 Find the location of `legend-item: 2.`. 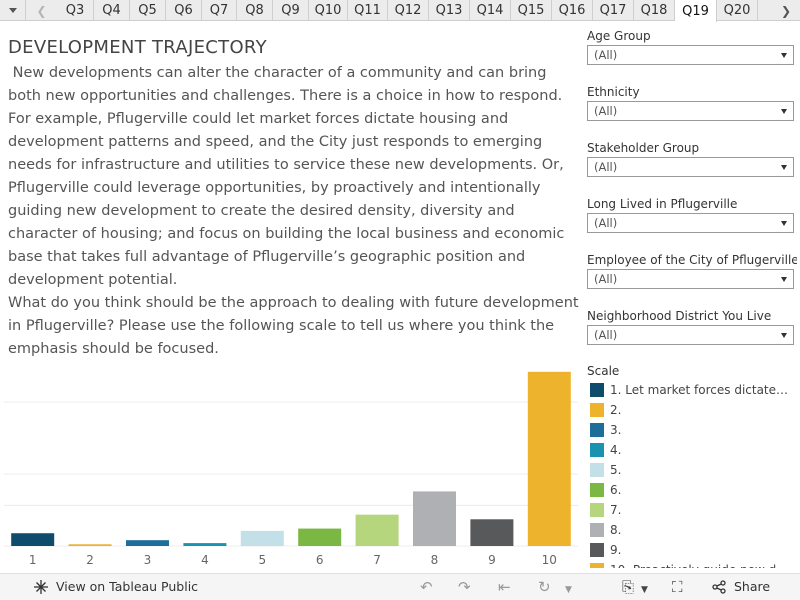

legend-item: 2. is located at coordinates (692, 410).